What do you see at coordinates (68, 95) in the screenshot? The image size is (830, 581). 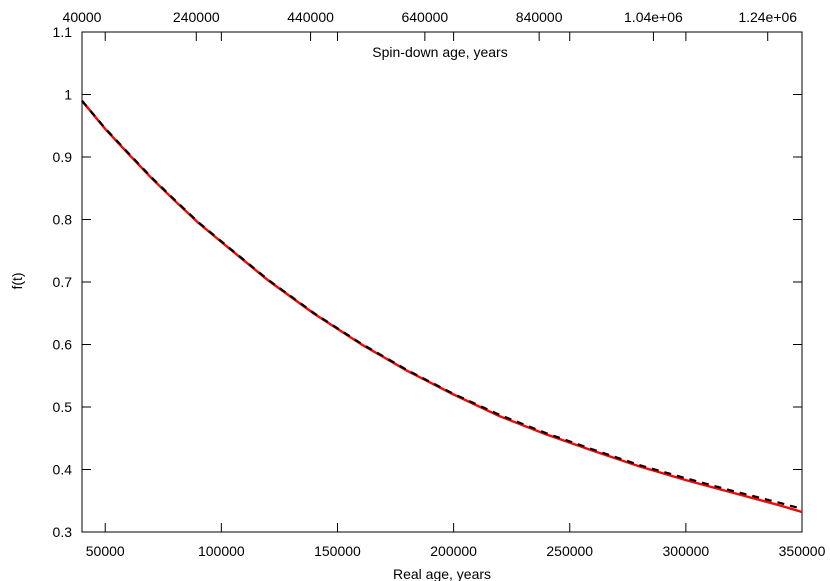 I see `y-tick-label: 1` at bounding box center [68, 95].